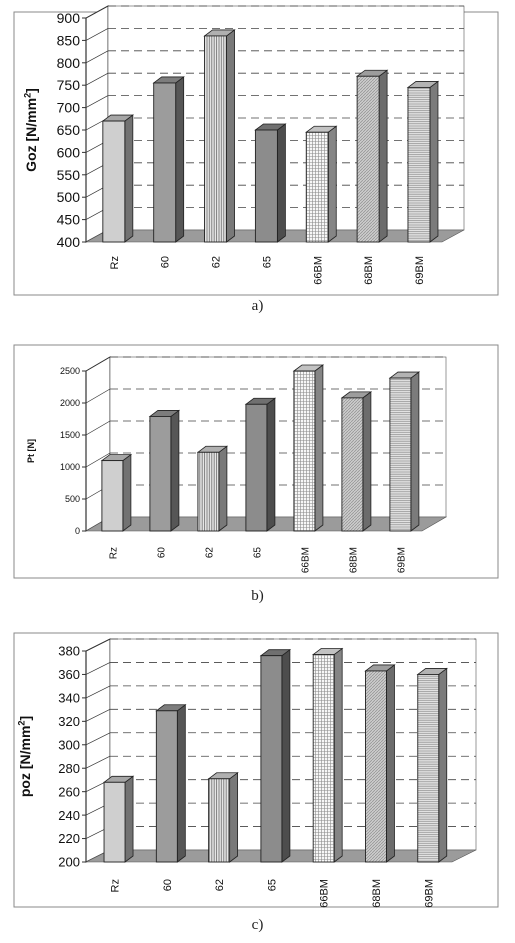  What do you see at coordinates (69, 242) in the screenshot?
I see `chart-a-ytick-label: 400` at bounding box center [69, 242].